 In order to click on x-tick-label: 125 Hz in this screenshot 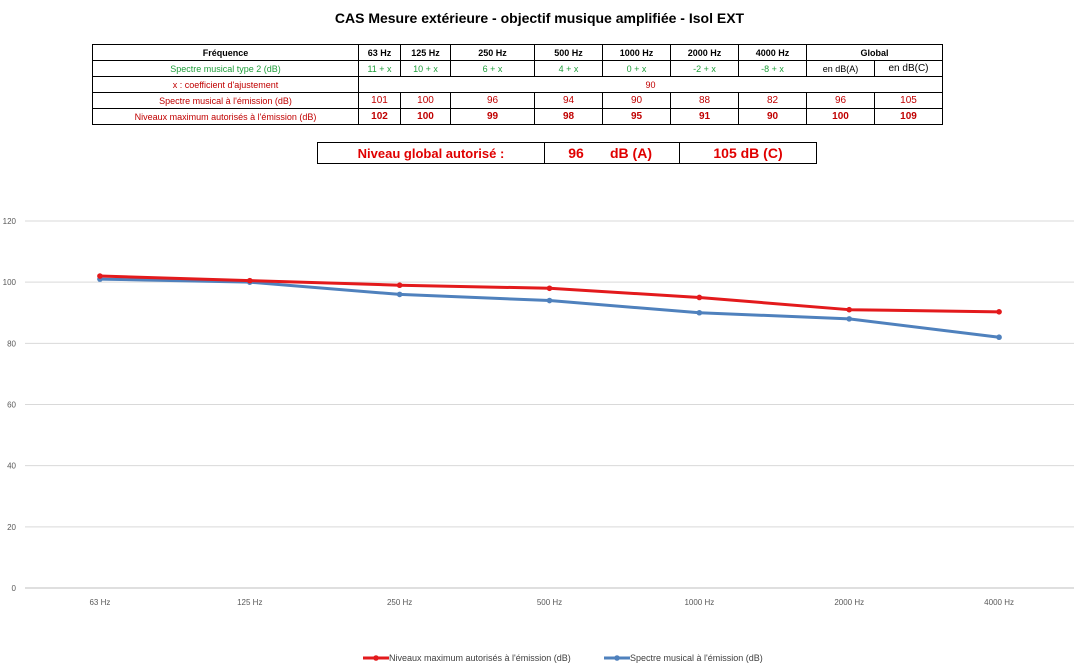, I will do `click(249, 602)`.